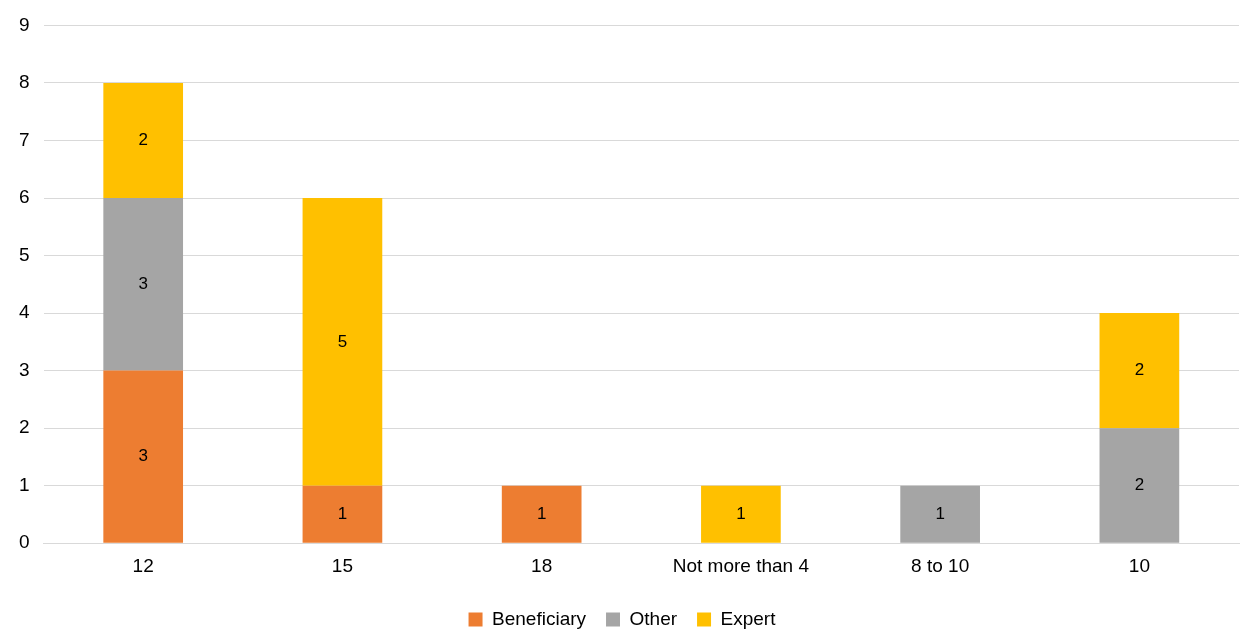 Image resolution: width=1249 pixels, height=639 pixels. I want to click on legend-label: Other, so click(653, 618).